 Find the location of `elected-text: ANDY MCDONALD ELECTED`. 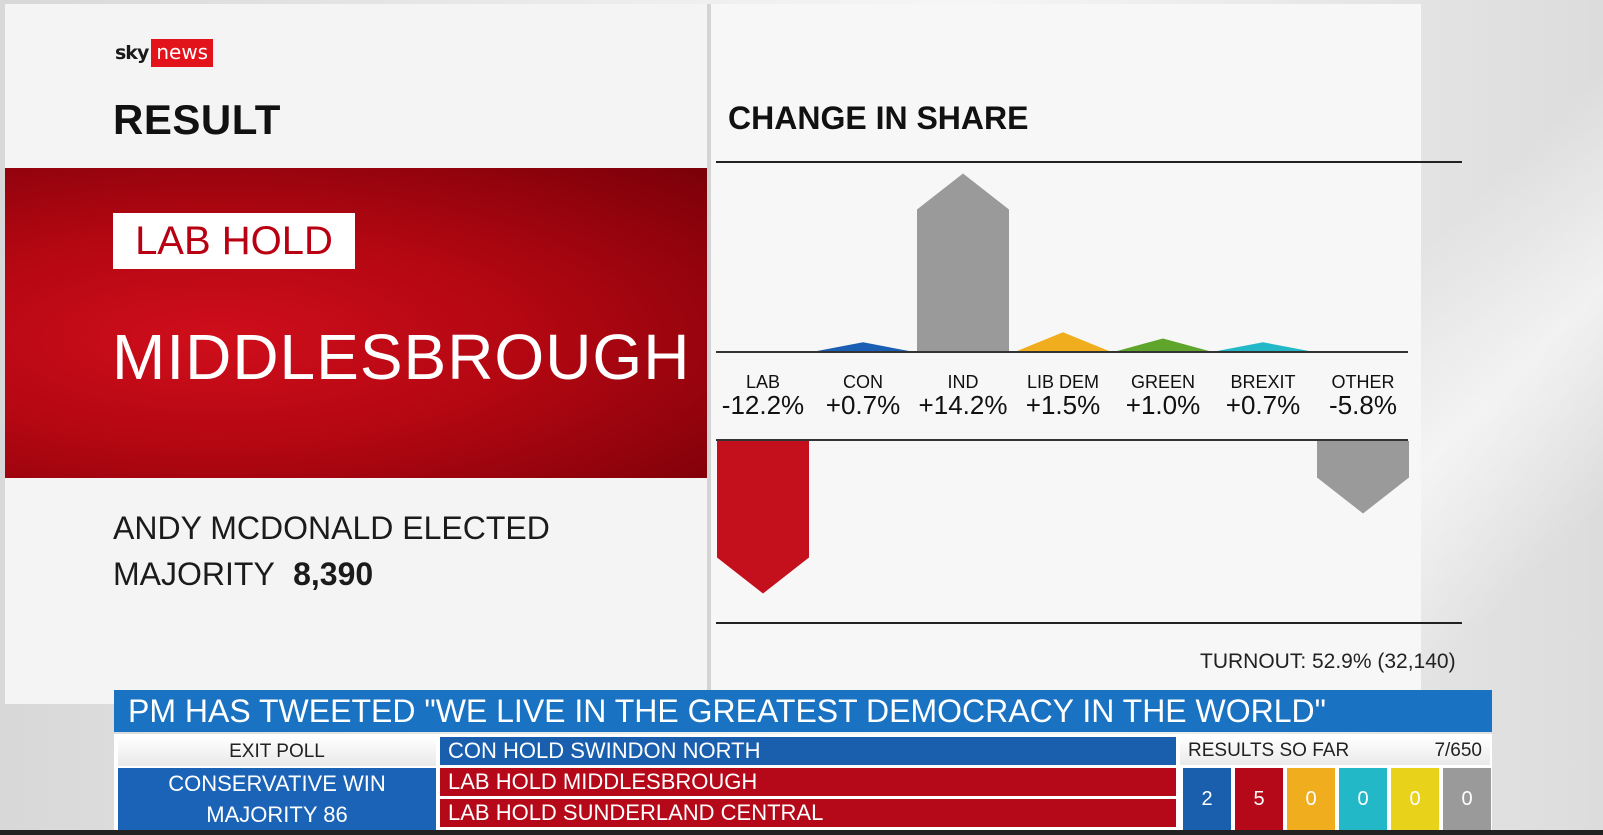

elected-text: ANDY MCDONALD ELECTED is located at coordinates (331, 528).